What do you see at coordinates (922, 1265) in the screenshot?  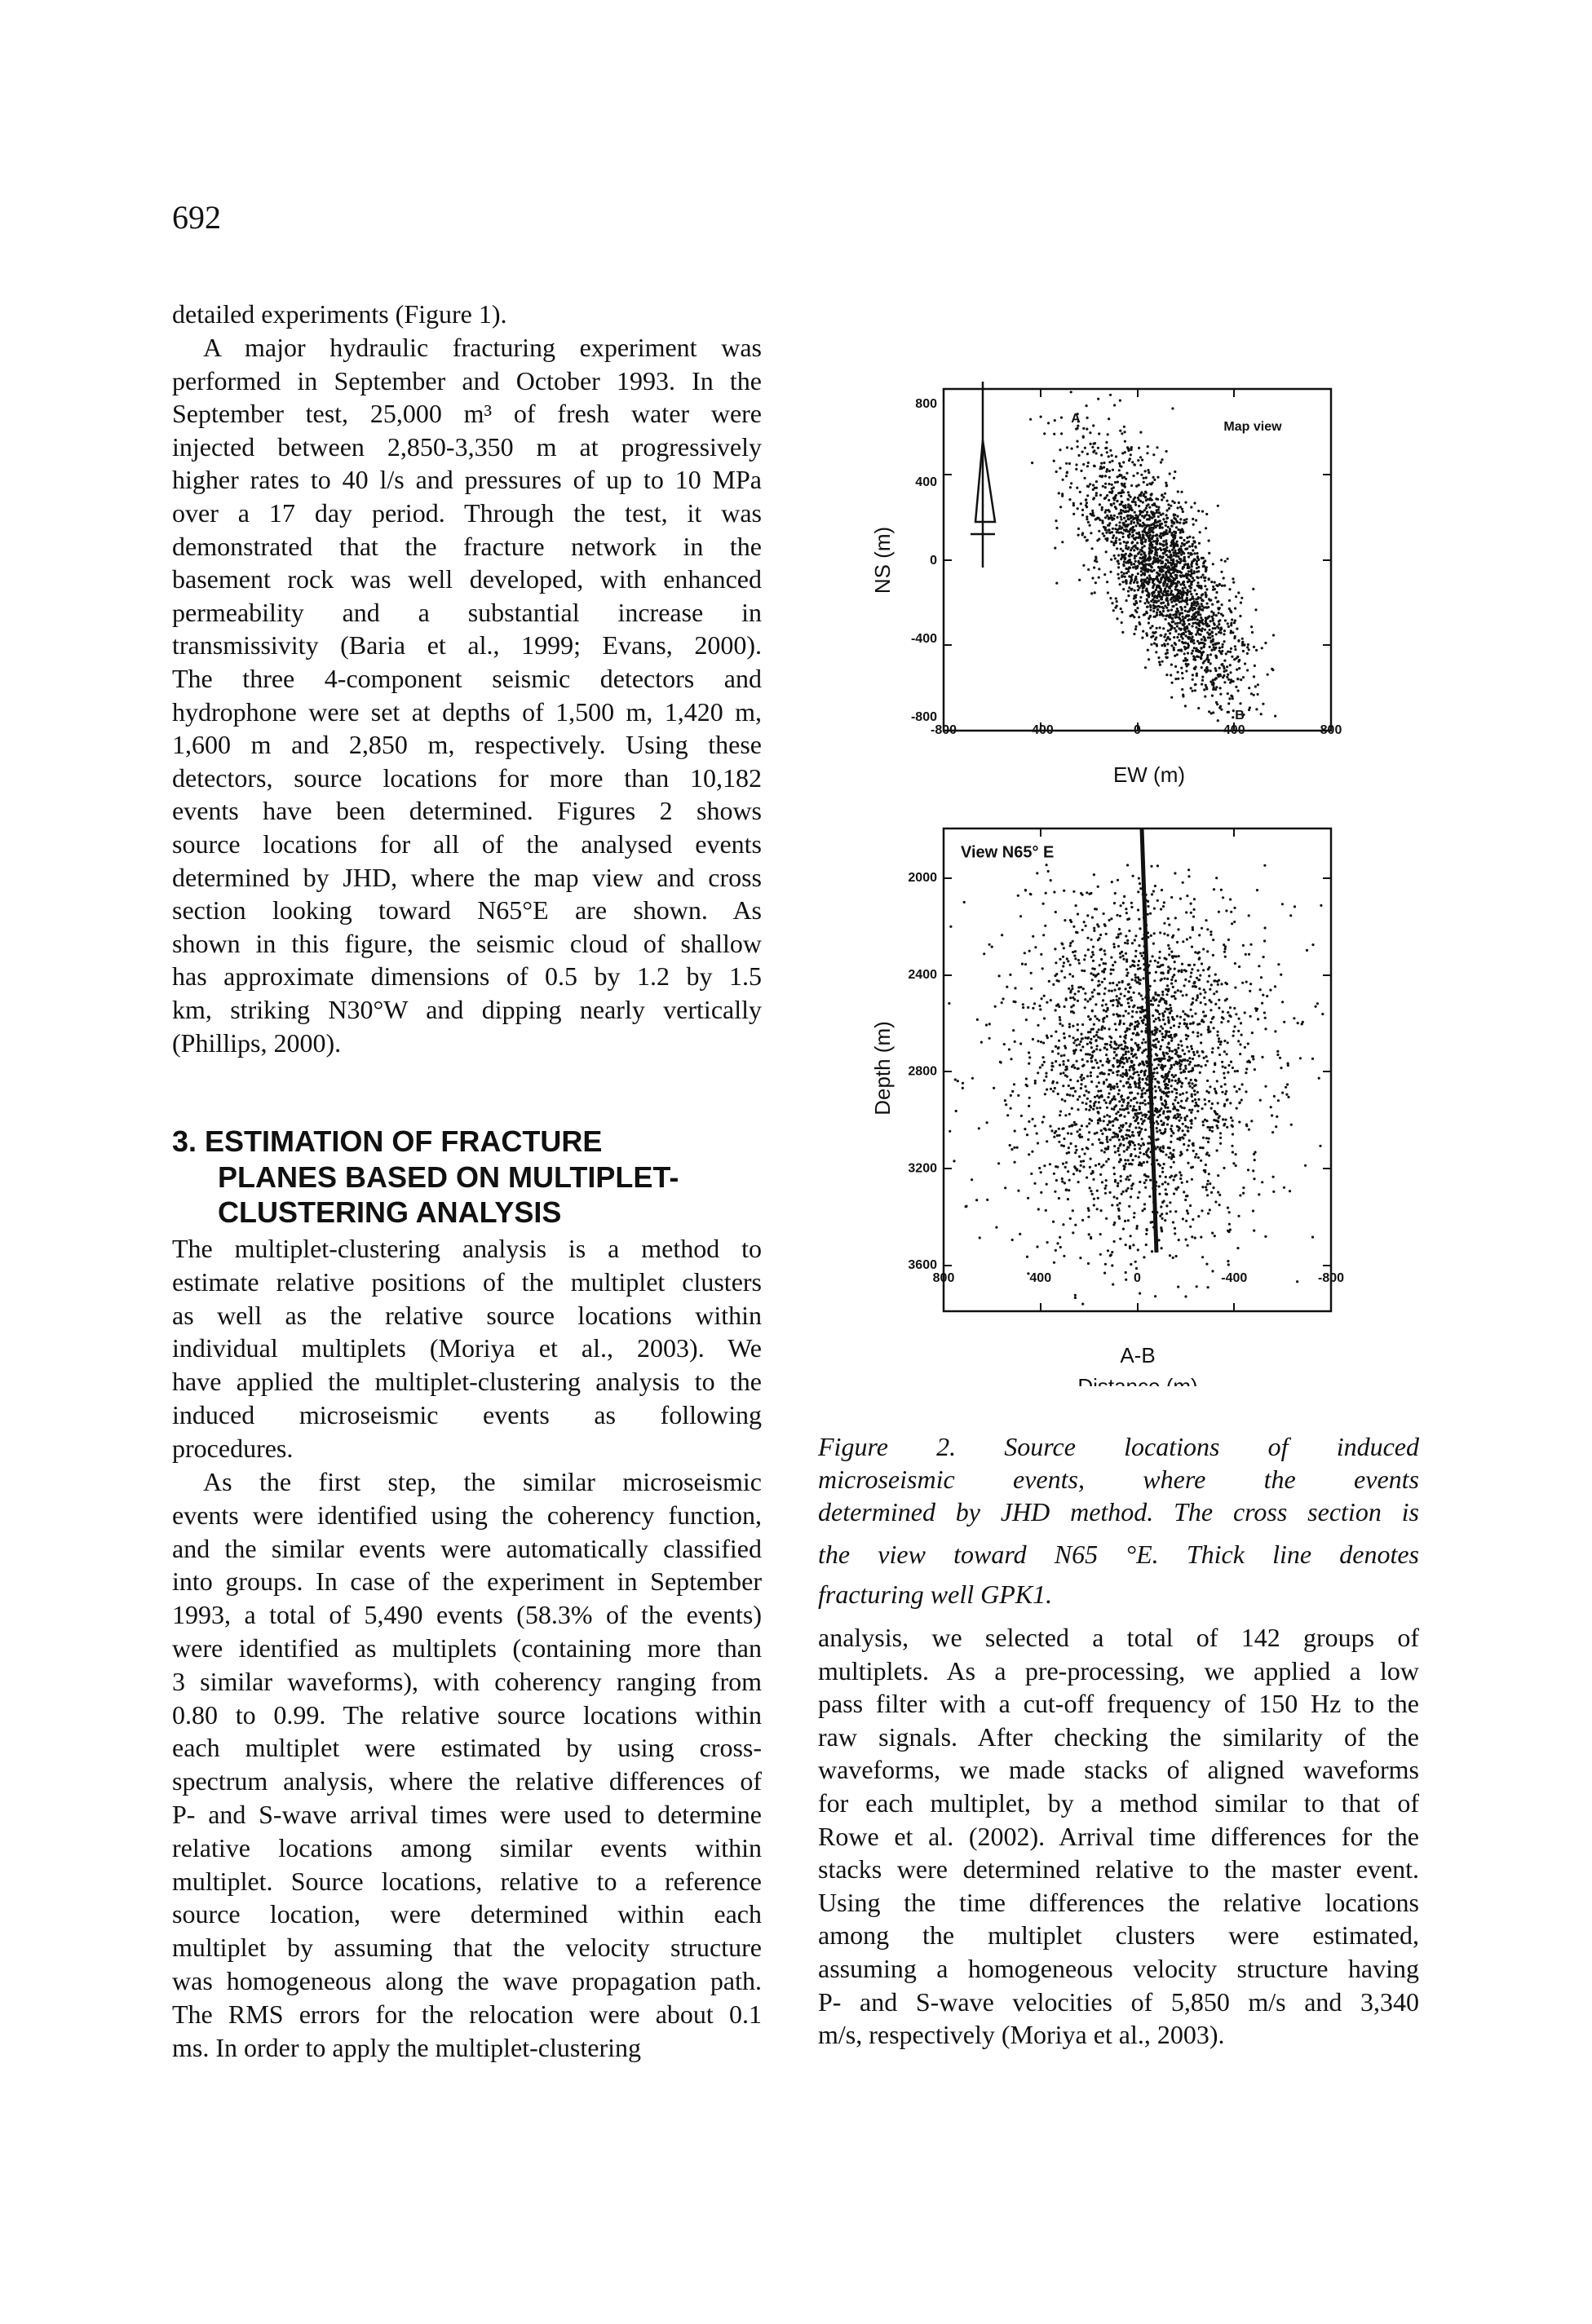 I see `y-tick-label: 3600` at bounding box center [922, 1265].